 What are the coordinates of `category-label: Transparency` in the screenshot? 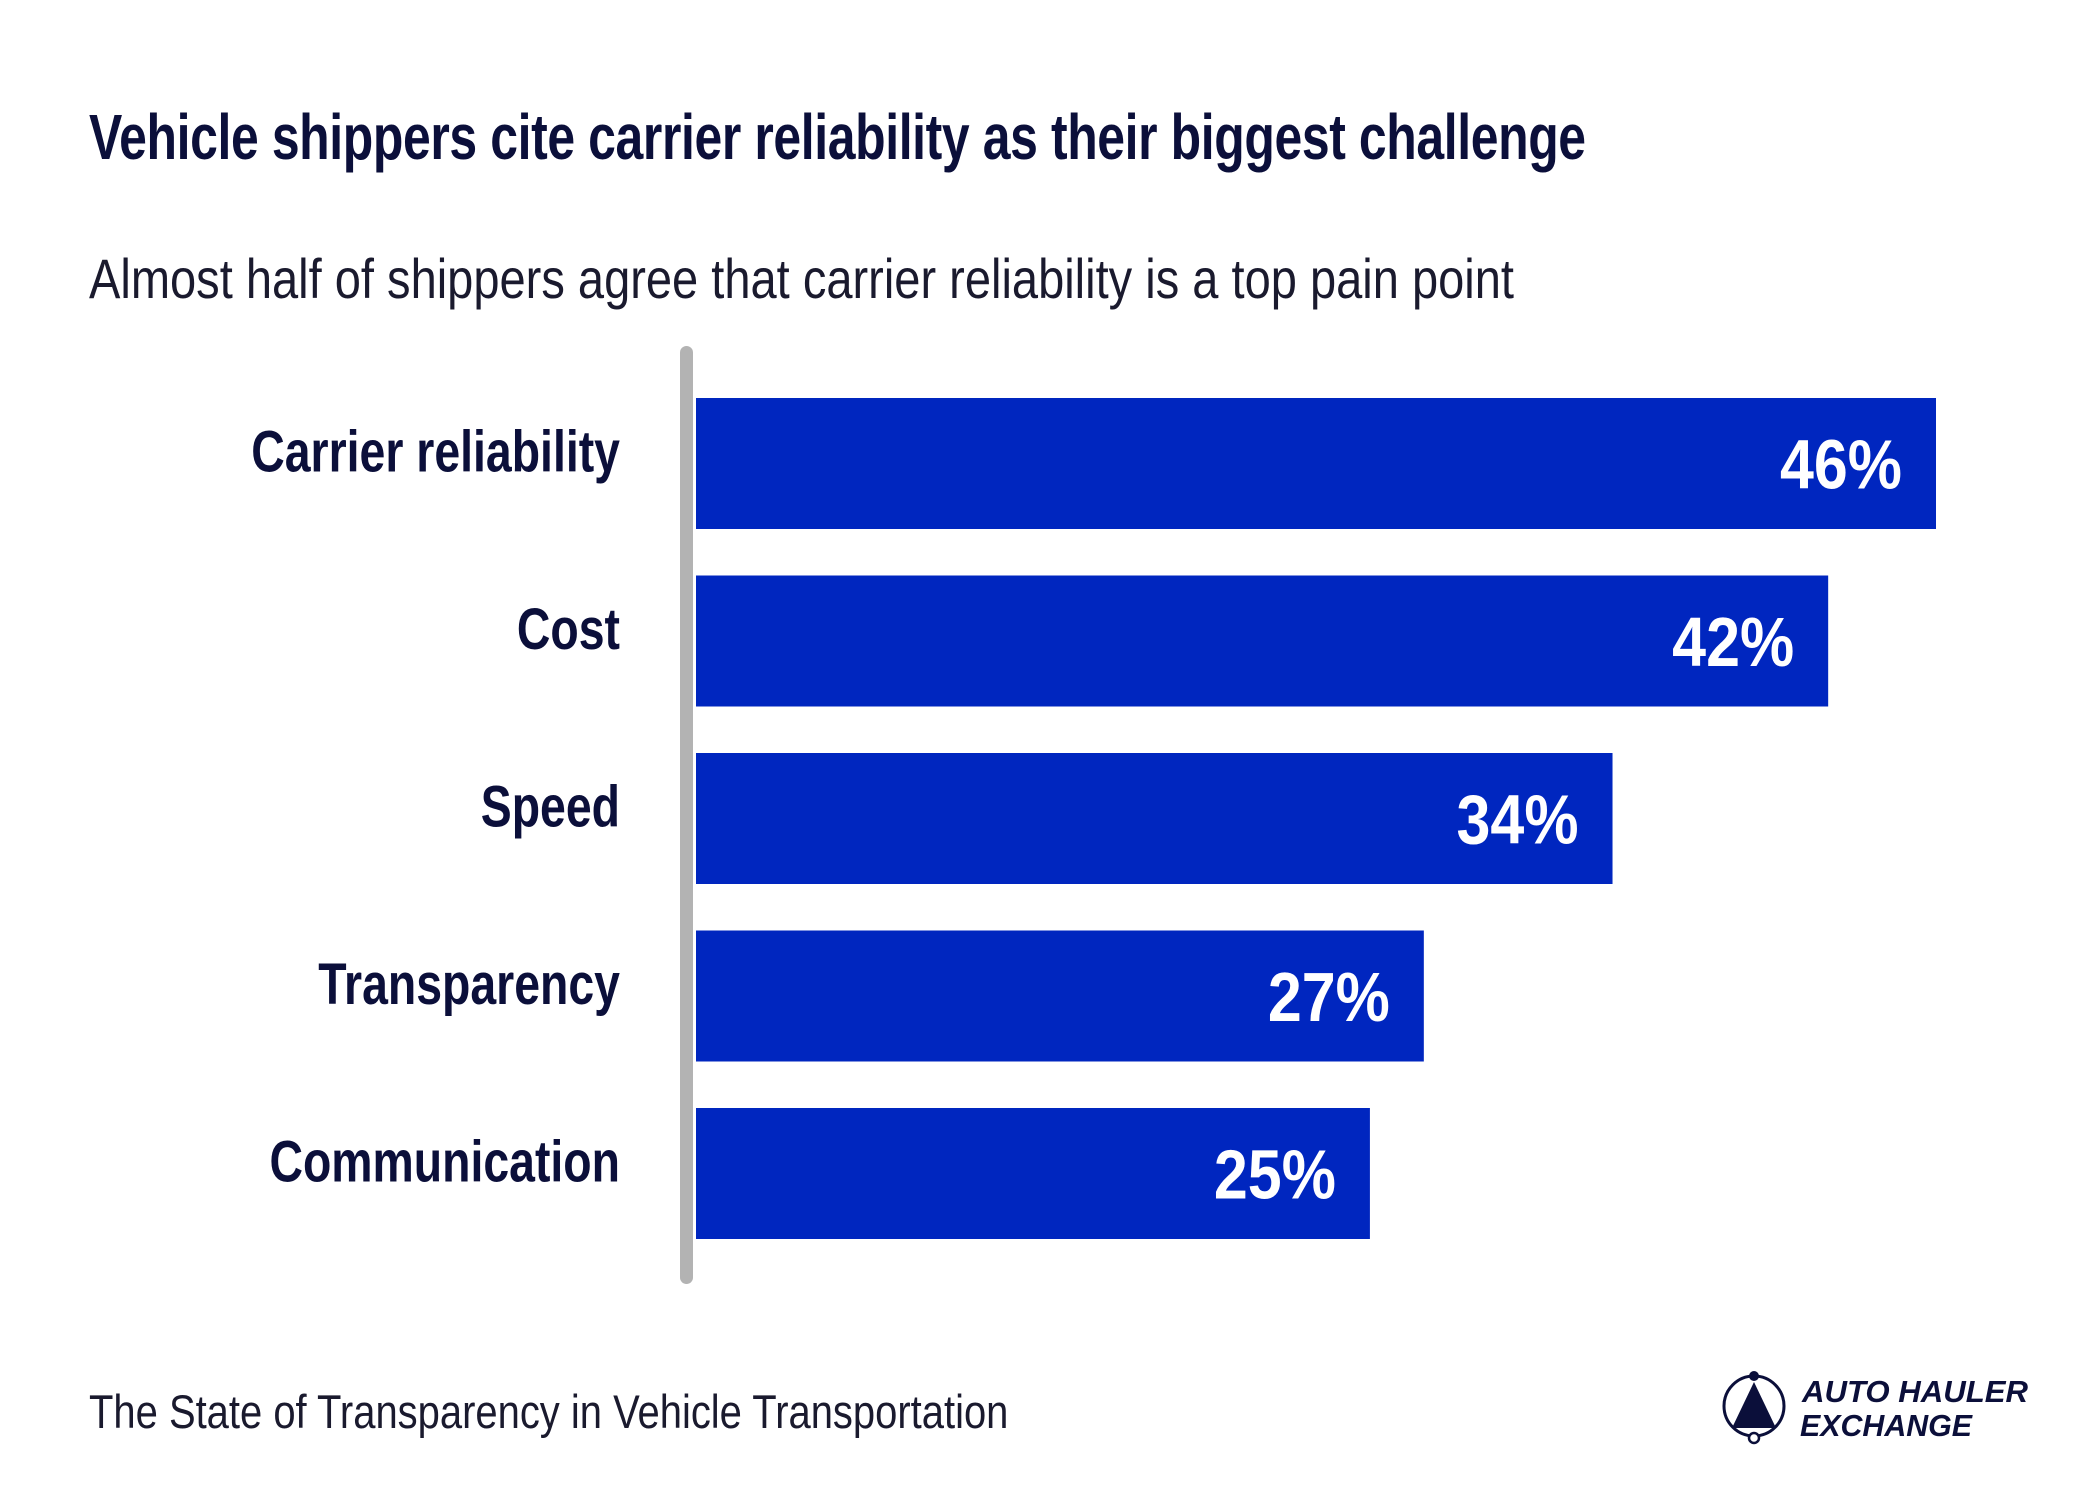 It's located at (469, 984).